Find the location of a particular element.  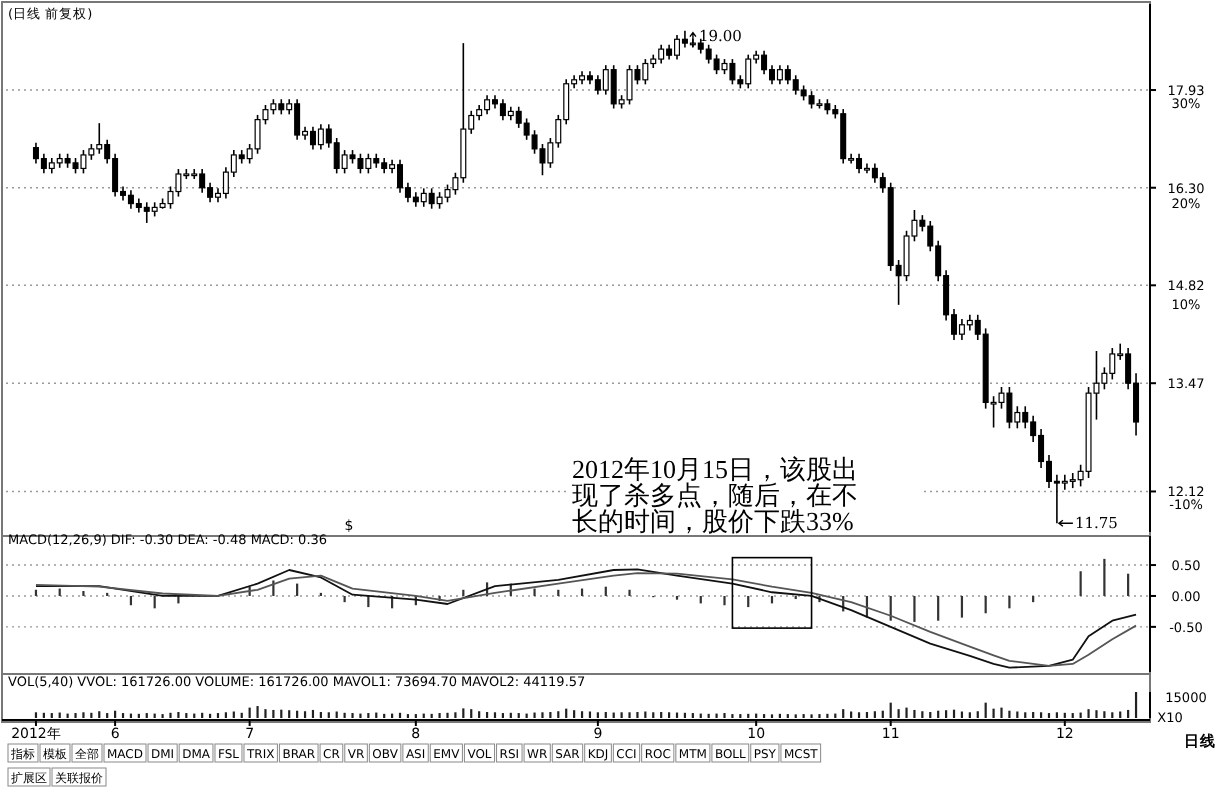

line-series is located at coordinates (586, 619).